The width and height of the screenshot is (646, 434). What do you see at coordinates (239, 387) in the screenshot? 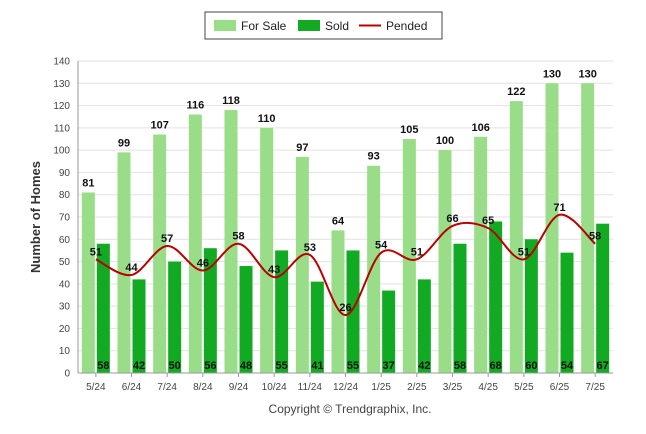
I see `x-tick-label: 9/24` at bounding box center [239, 387].